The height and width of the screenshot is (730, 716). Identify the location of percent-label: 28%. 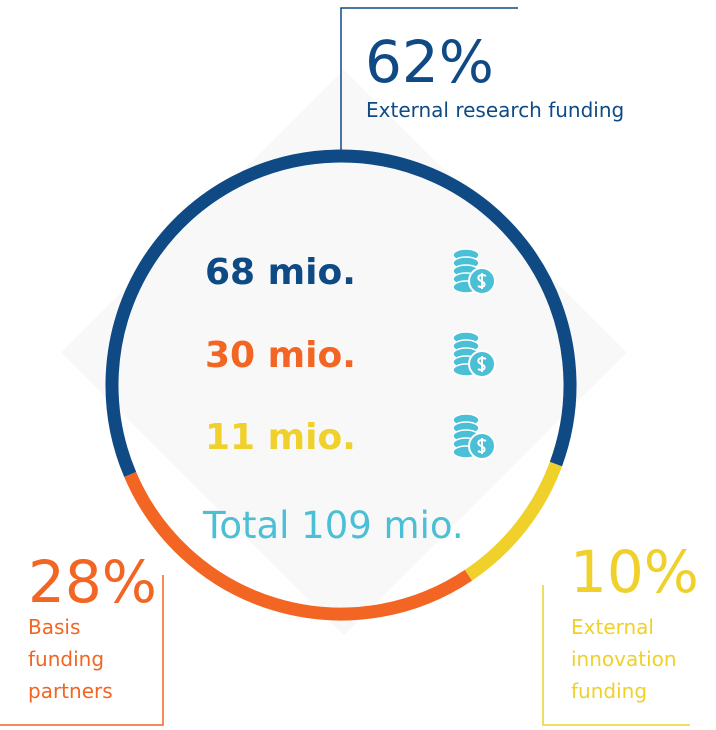
(92, 582).